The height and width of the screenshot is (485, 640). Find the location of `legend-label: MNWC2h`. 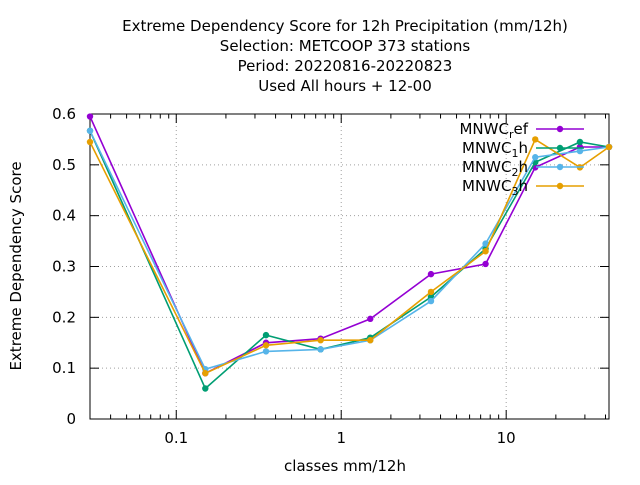

legend-label: MNWC2h is located at coordinates (495, 168).